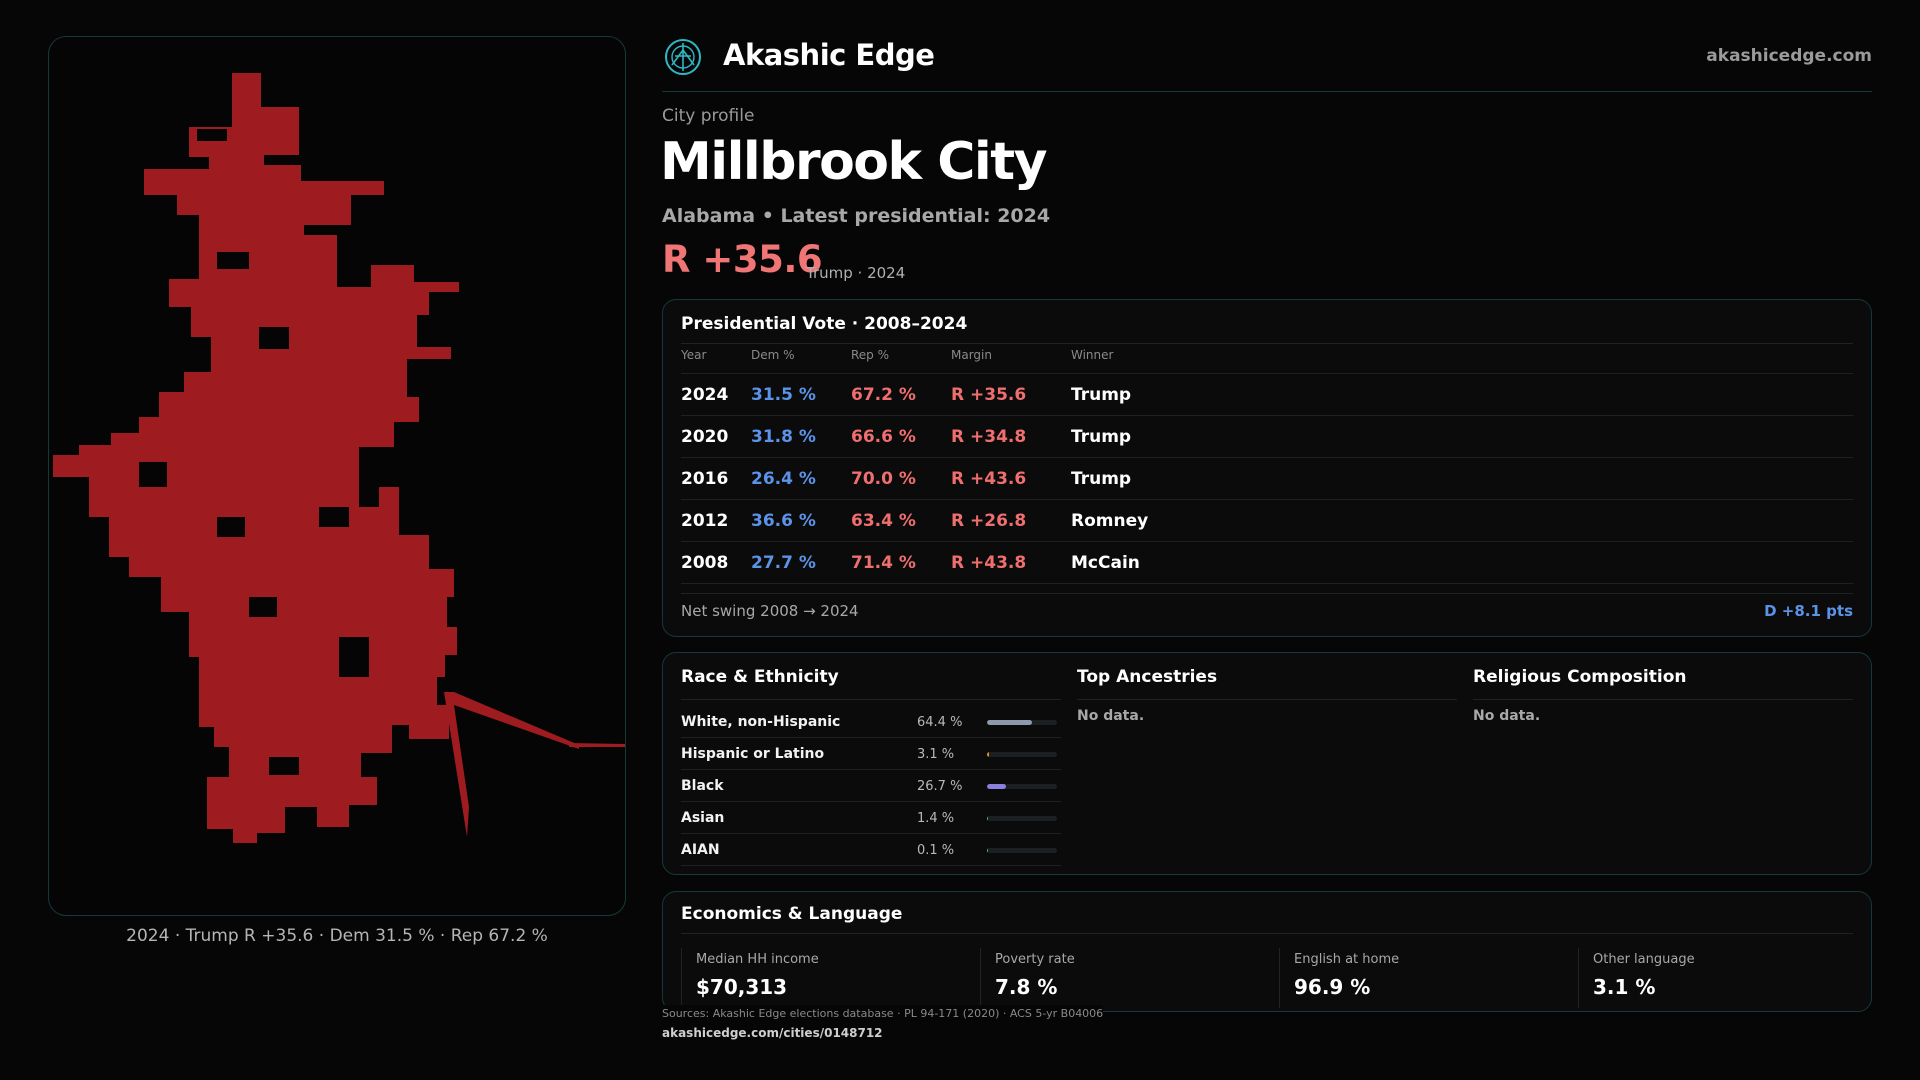 The width and height of the screenshot is (1920, 1080). I want to click on row-rep: 71.4 %, so click(883, 563).